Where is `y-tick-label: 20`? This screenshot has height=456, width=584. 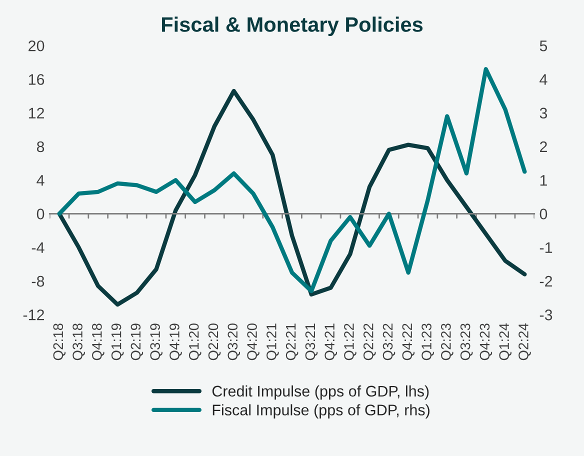 y-tick-label: 20 is located at coordinates (36, 46).